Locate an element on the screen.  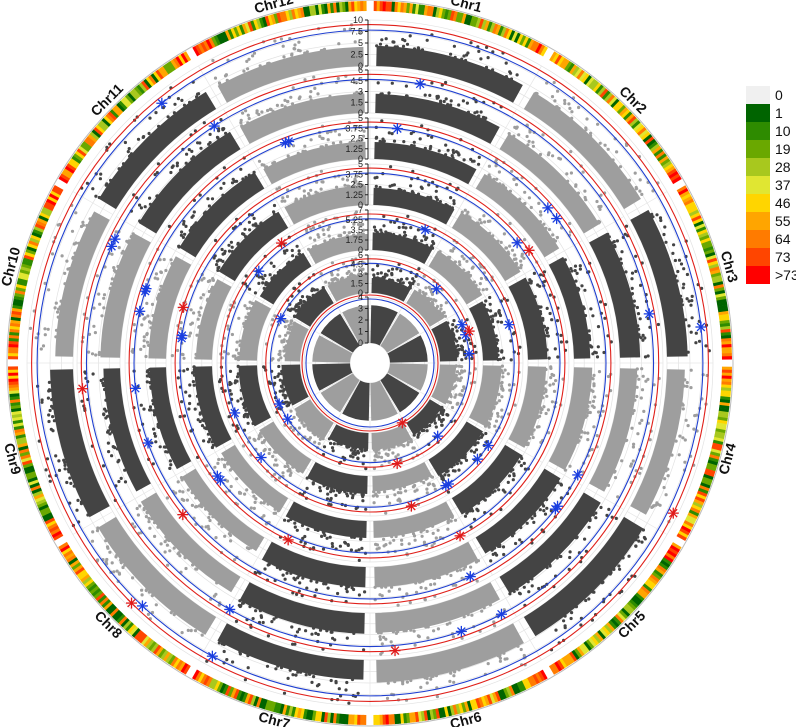
legend-label: 28 is located at coordinates (783, 167).